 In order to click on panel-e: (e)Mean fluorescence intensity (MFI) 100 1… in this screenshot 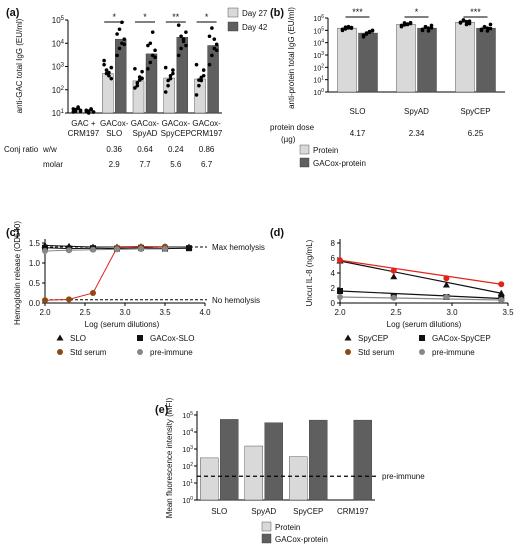, I will do `click(290, 470)`.